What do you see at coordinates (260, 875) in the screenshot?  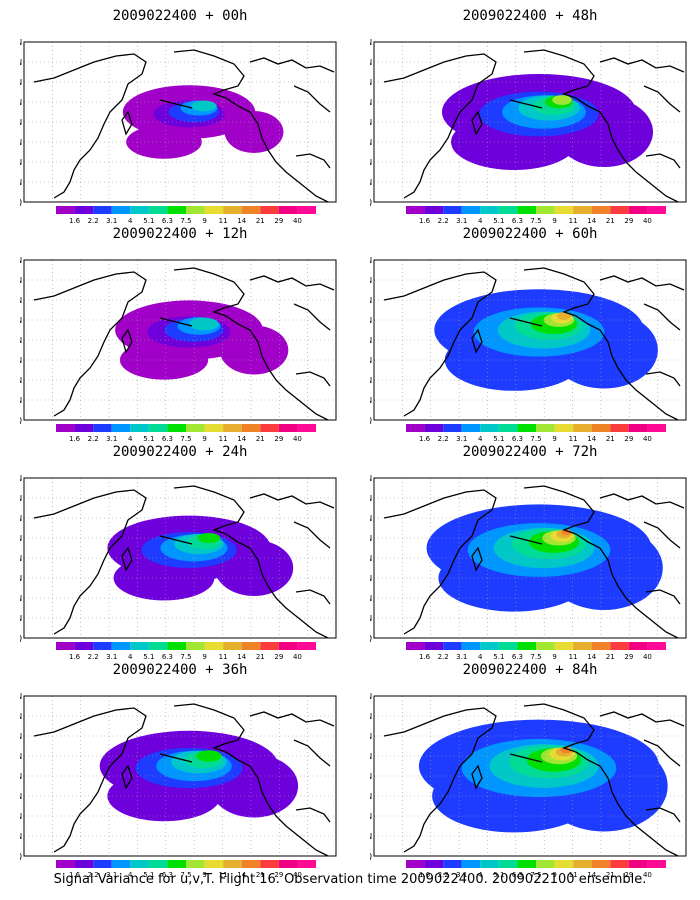 I see `colorbar-label: 21` at bounding box center [260, 875].